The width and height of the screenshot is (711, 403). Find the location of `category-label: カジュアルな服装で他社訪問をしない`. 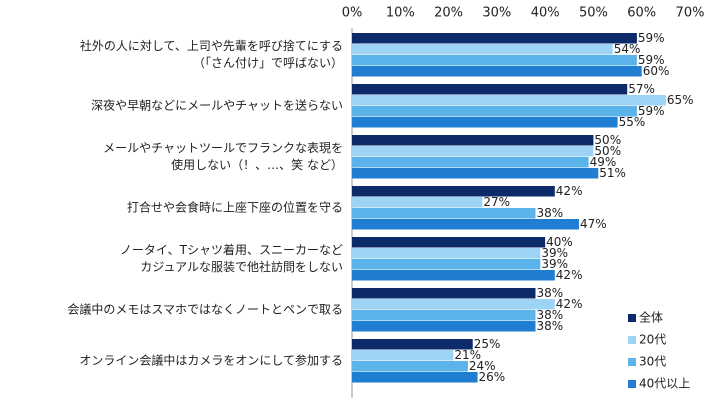

category-label: カジュアルな服装で他社訪問をしない is located at coordinates (241, 266).